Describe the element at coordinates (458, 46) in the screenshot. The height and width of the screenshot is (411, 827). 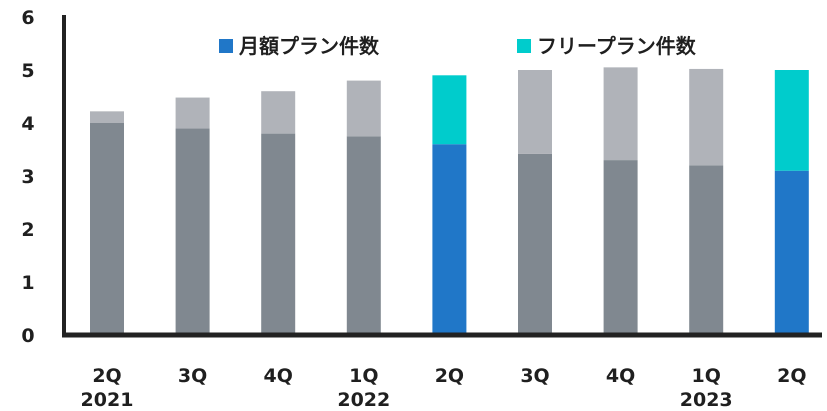
I see `legend: 月額プラン件数 フリープラン件数` at that location.